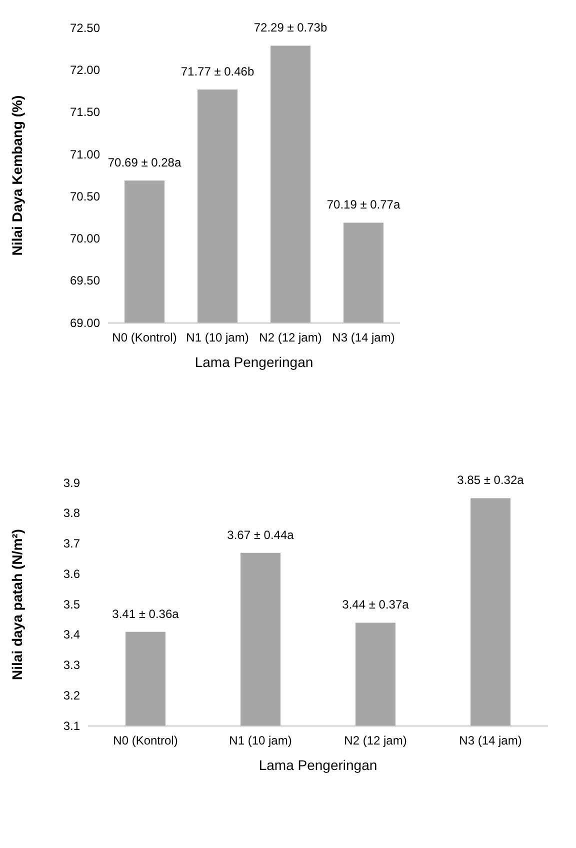 The width and height of the screenshot is (576, 848). What do you see at coordinates (291, 27) in the screenshot?
I see `data-label: 72.29 ± 0.73b` at bounding box center [291, 27].